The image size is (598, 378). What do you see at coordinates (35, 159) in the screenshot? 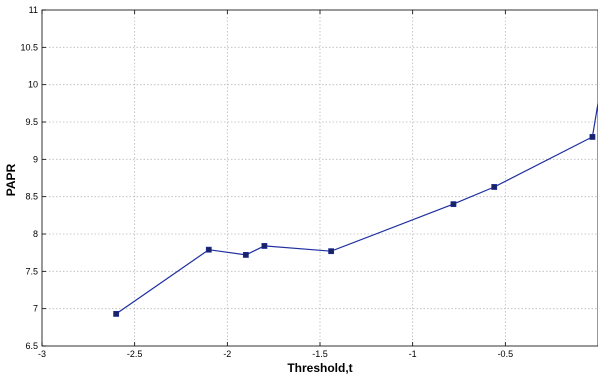
I see `y-tick-label: 9` at bounding box center [35, 159].